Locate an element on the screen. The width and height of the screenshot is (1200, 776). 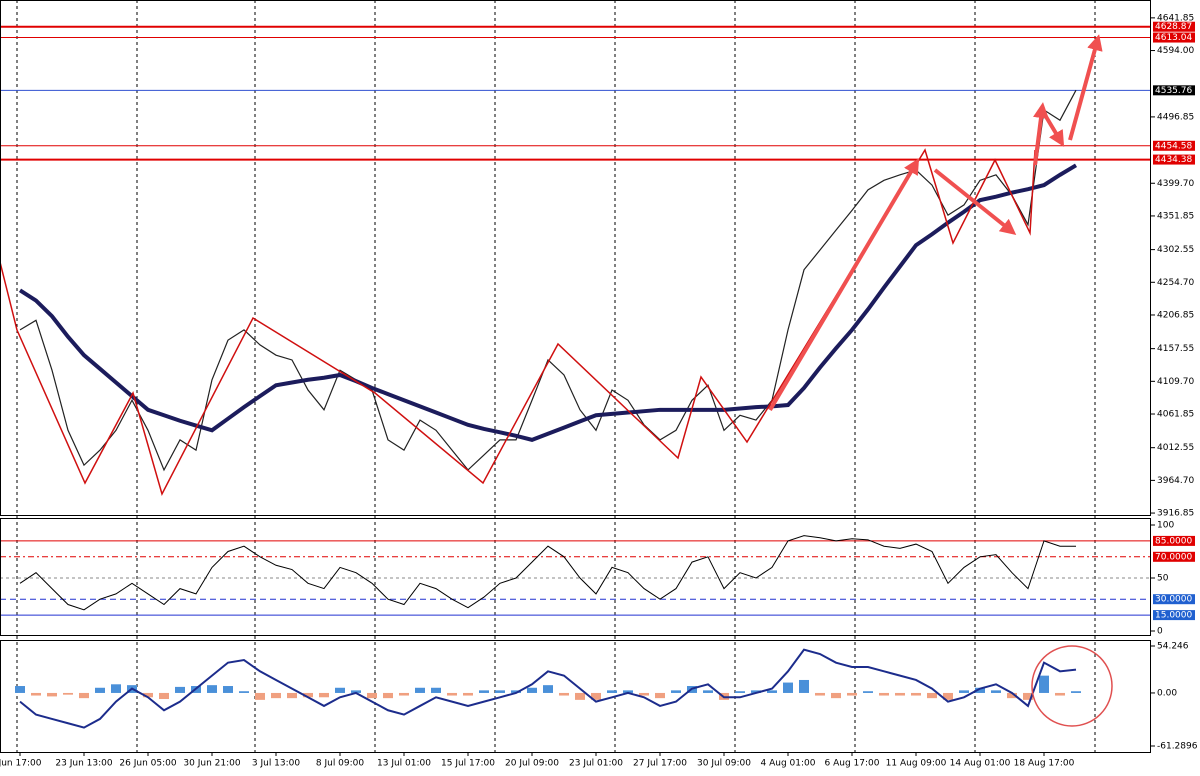
y-tick-label: 4641.85 is located at coordinates (1175, 18).